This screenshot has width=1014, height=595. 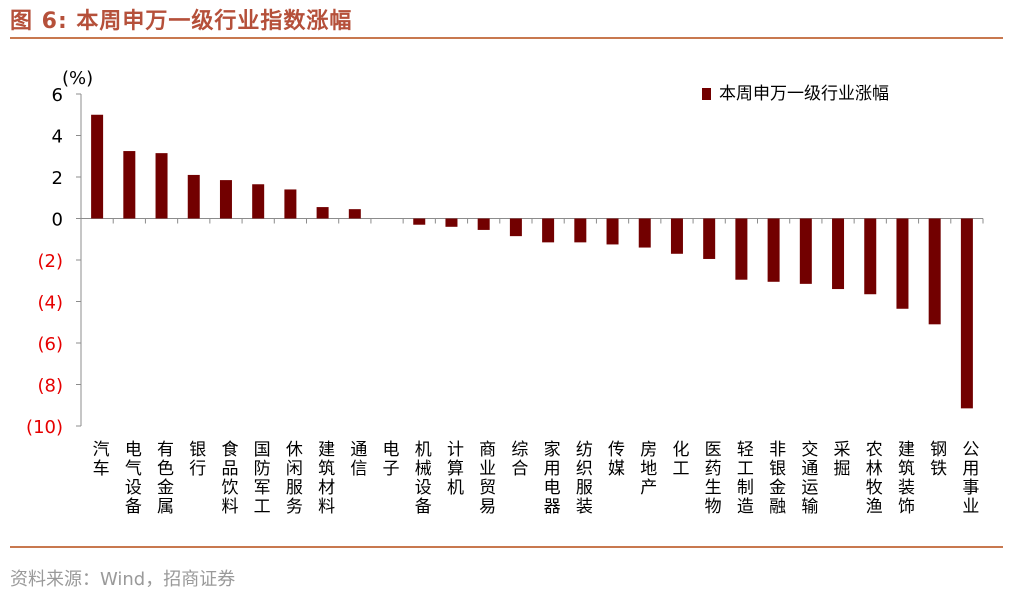 I want to click on x-tick-label: 商业贸易, so click(x=487, y=478).